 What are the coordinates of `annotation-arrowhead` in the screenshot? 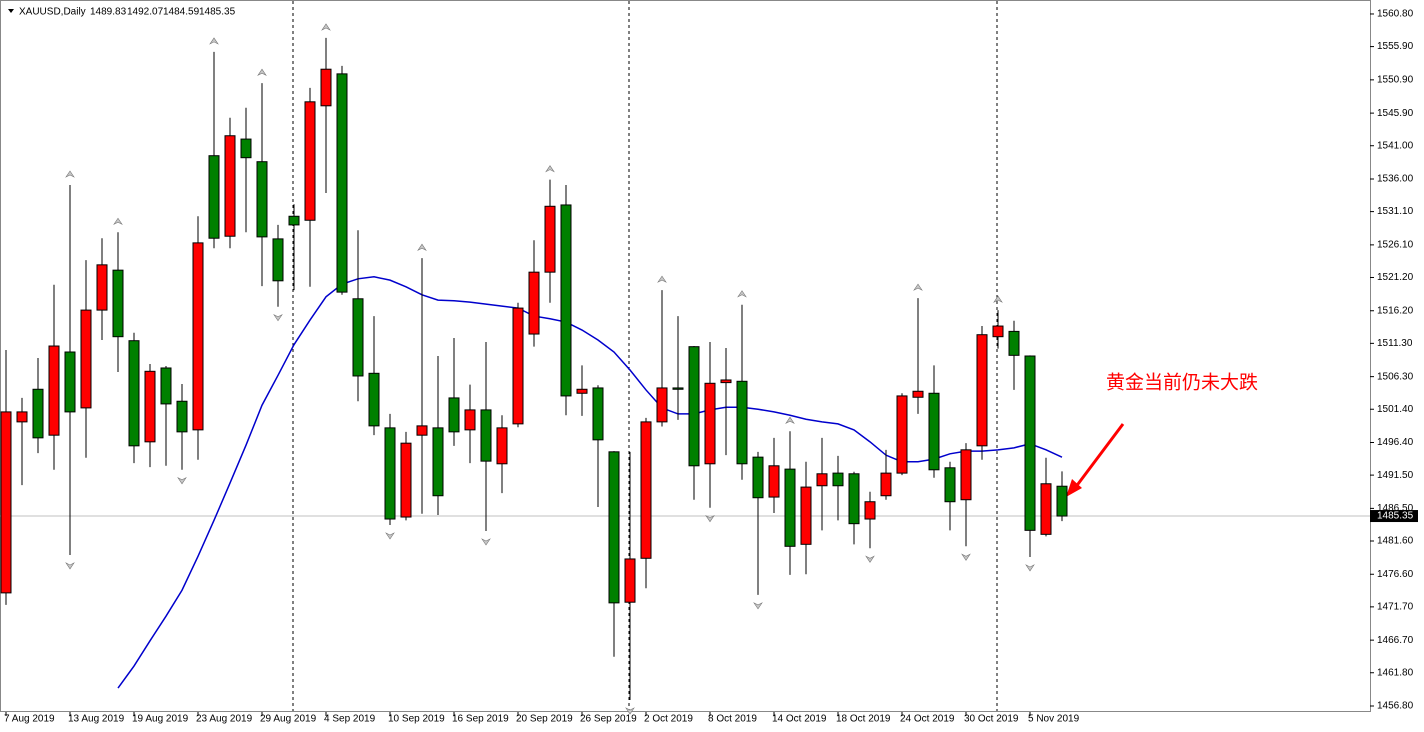 It's located at (1074, 488).